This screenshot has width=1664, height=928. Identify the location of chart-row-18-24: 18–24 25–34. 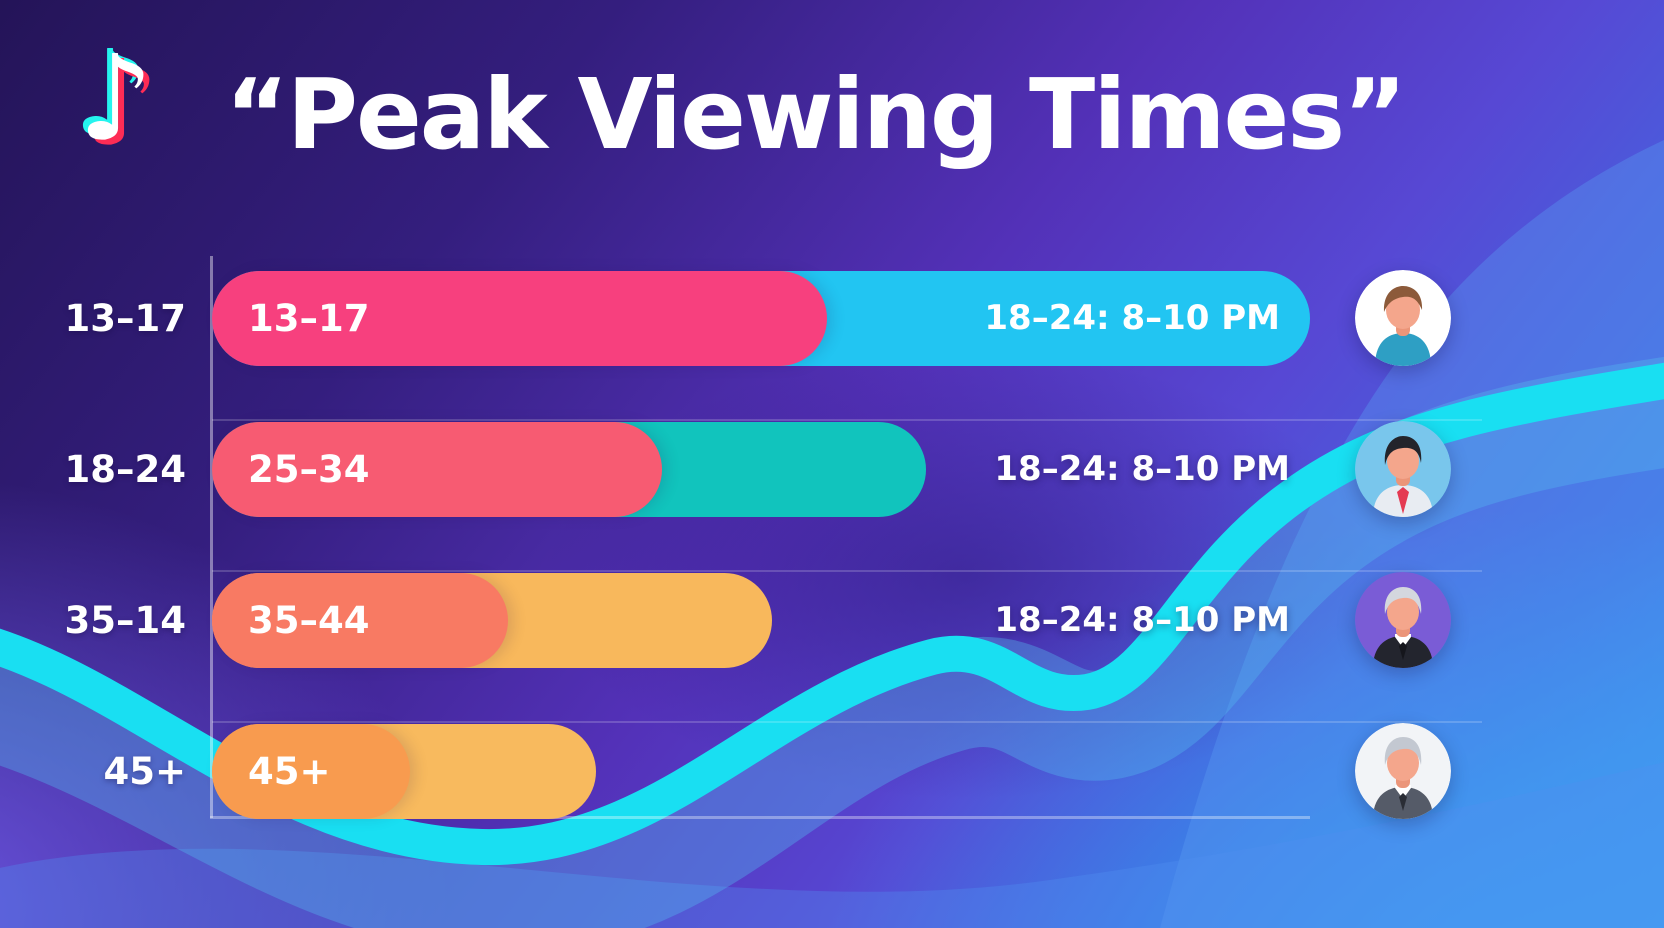
(832, 469).